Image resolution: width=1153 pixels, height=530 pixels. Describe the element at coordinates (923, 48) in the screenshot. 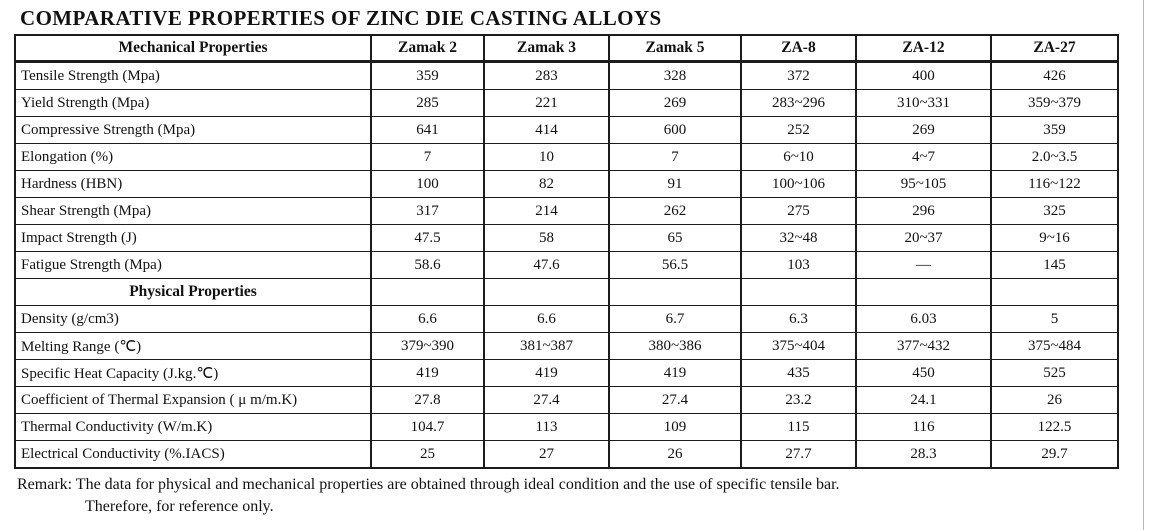

I see `column-header-za-12: ZA-12` at that location.